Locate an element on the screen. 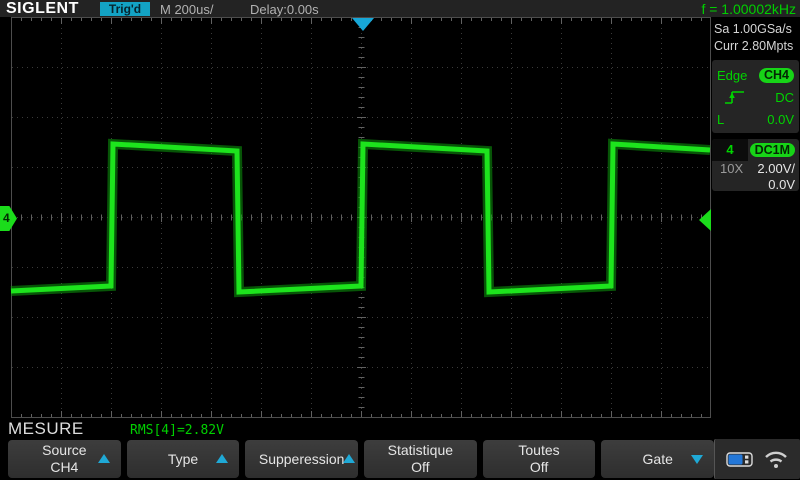  menu-button-statistics: Statistique Off is located at coordinates (420, 459).